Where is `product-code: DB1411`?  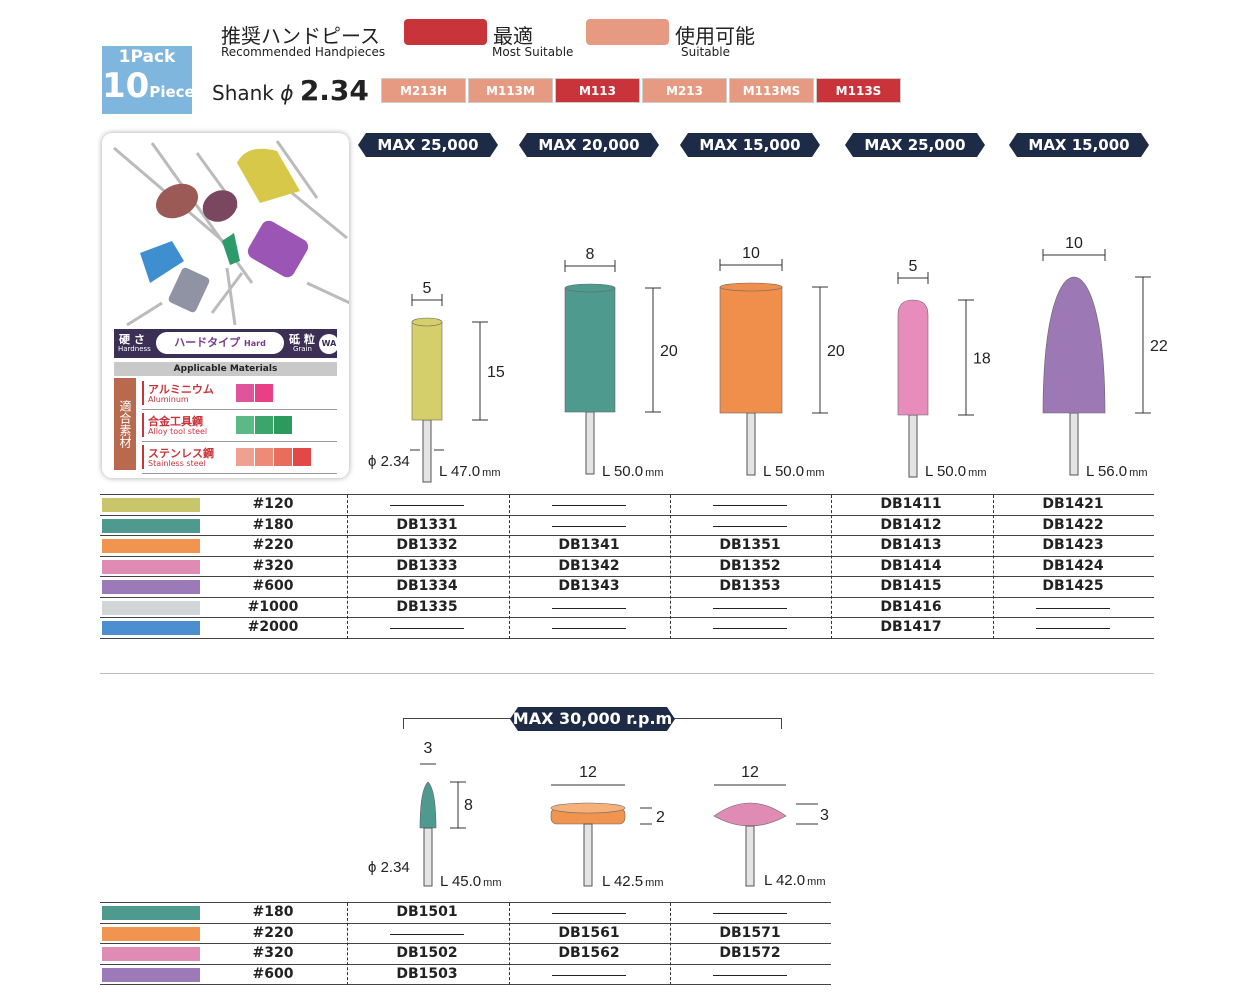
product-code: DB1411 is located at coordinates (911, 504).